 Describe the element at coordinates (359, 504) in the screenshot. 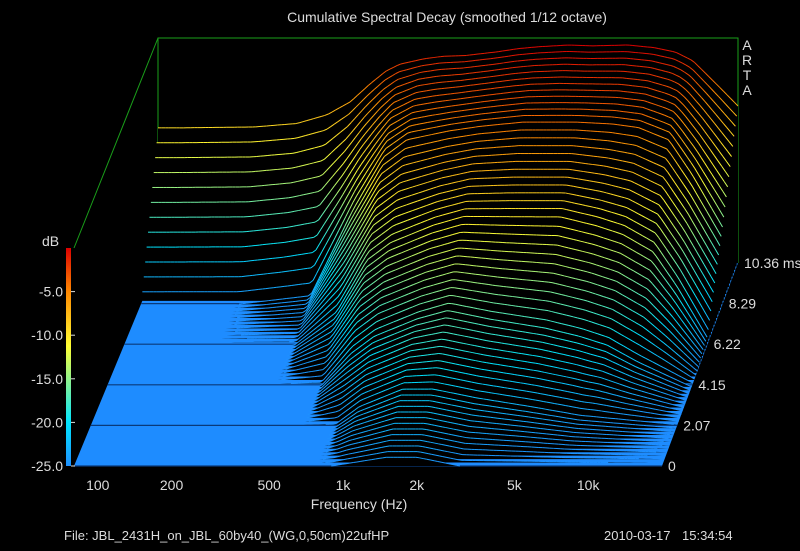

I see `x-axis-label: Frequency (Hz)` at that location.